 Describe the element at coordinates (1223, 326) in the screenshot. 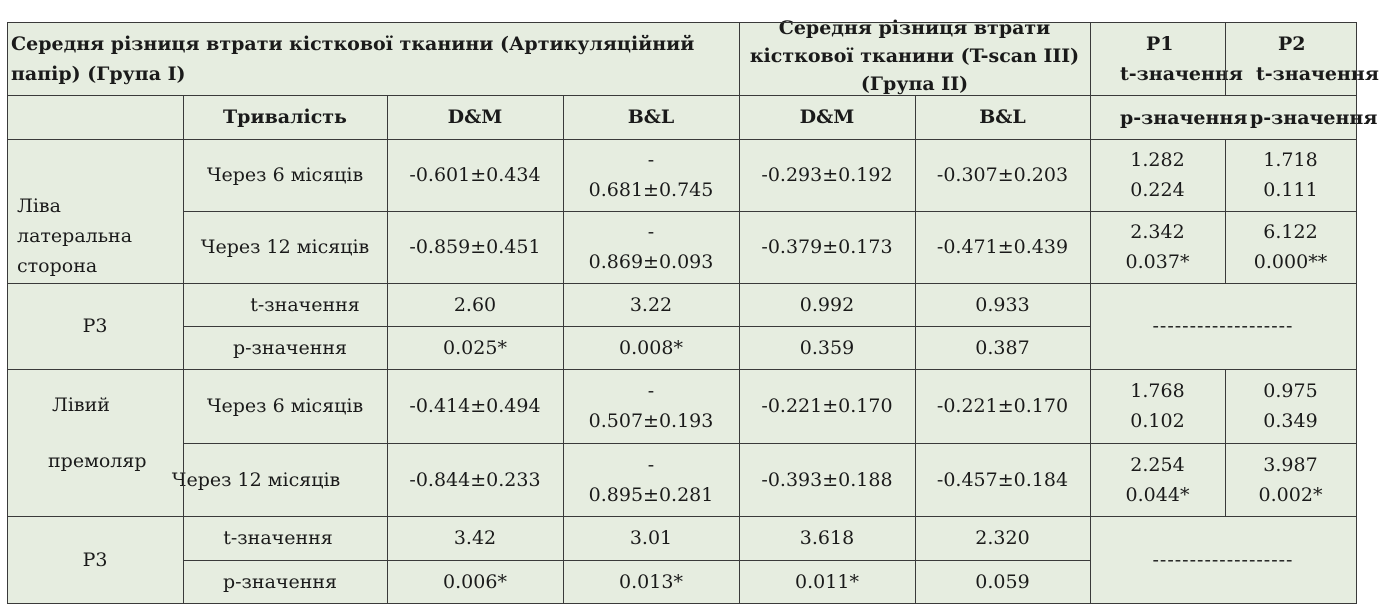

I see `s1-p3-dash-cell: -------------------` at that location.